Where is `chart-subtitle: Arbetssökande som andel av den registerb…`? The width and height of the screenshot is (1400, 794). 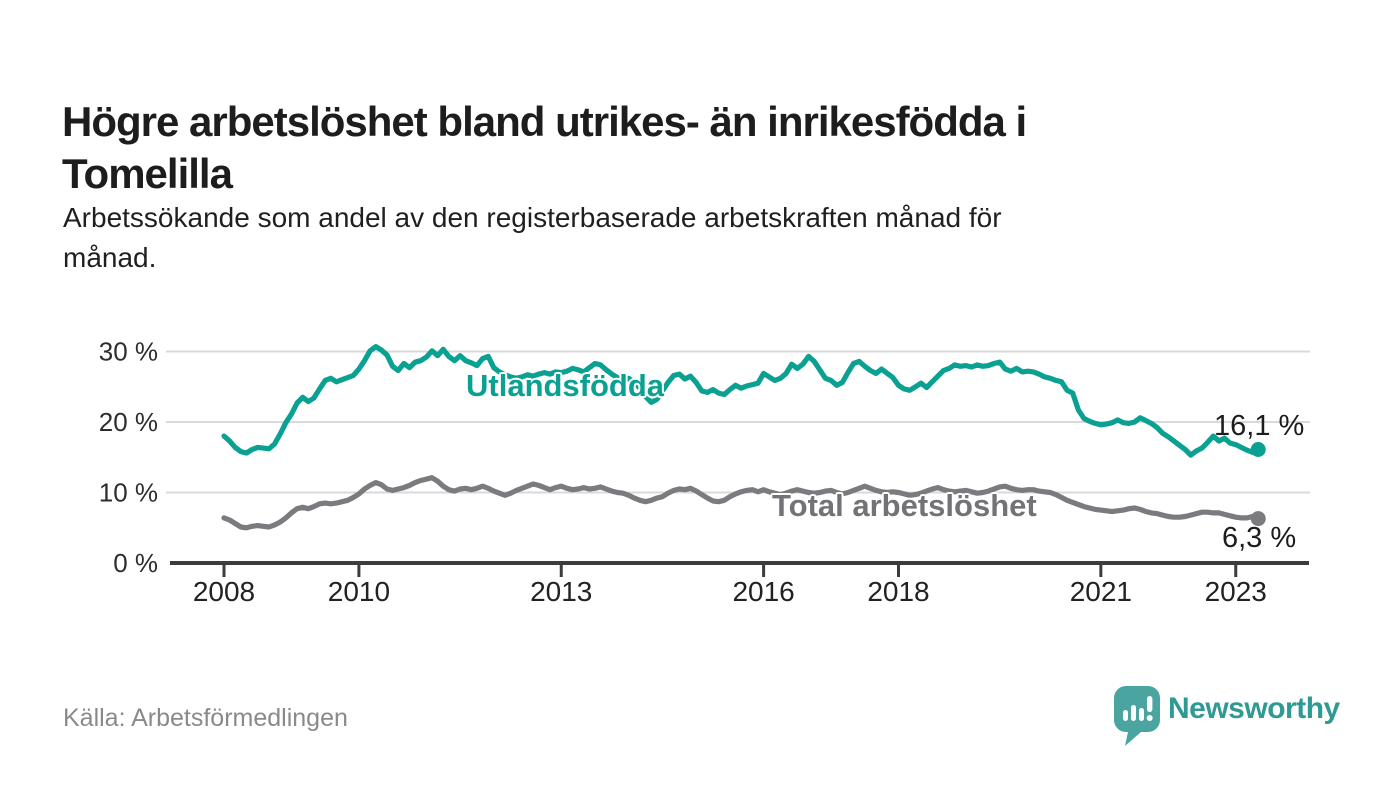
chart-subtitle: Arbetssökande som andel av den registerb… is located at coordinates (673, 238).